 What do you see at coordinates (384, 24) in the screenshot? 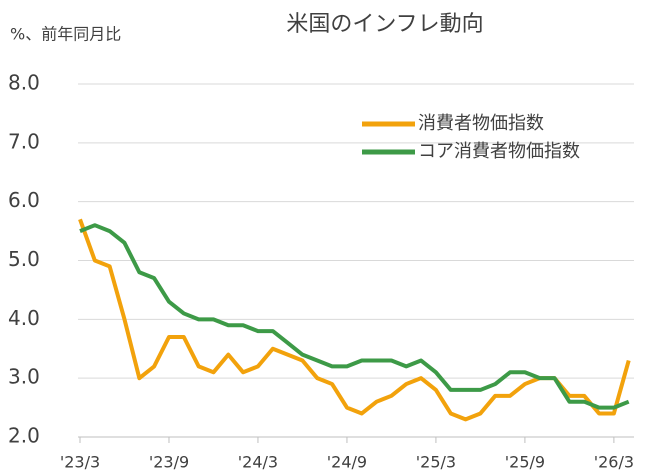
I see `chart-title: 米国のインフレ動向` at bounding box center [384, 24].